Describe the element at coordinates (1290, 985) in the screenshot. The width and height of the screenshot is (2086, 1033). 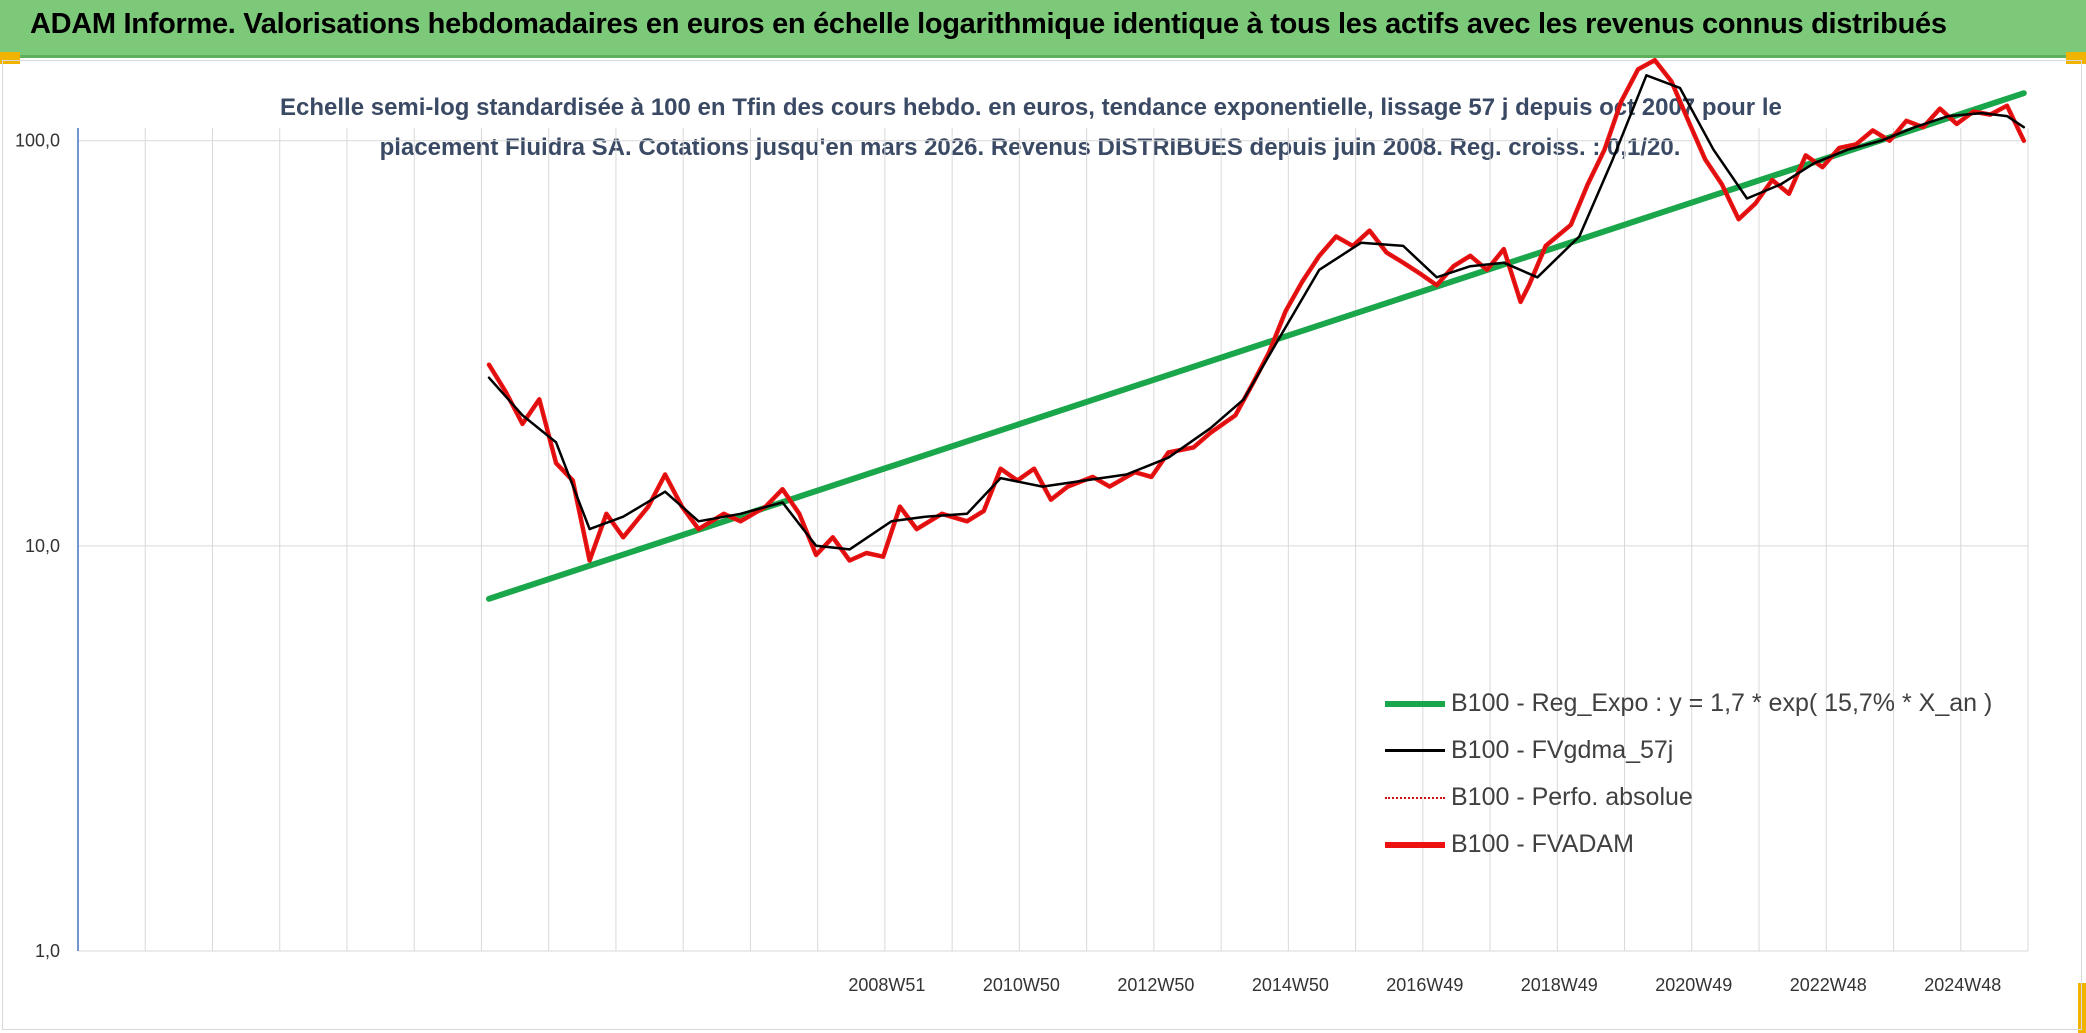
I see `x-tick-label: 2014W50` at that location.